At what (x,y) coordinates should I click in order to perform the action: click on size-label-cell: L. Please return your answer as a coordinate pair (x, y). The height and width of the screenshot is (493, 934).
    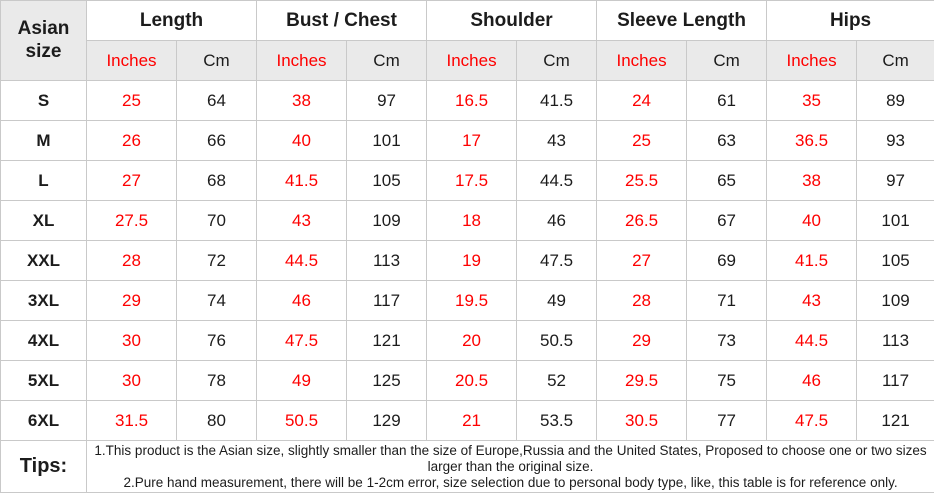
    Looking at the image, I should click on (43, 180).